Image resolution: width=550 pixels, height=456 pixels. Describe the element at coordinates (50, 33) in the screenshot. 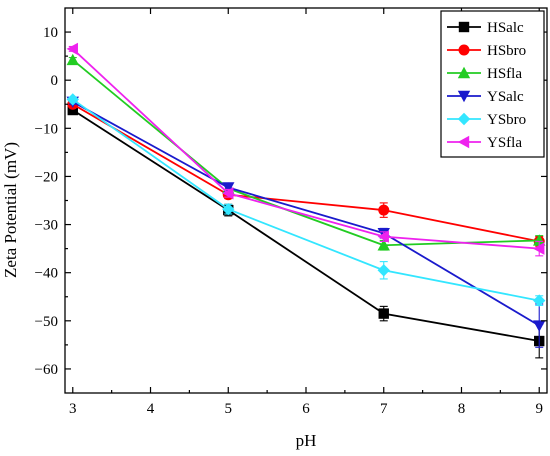

I see `y-tick-label: 10` at that location.